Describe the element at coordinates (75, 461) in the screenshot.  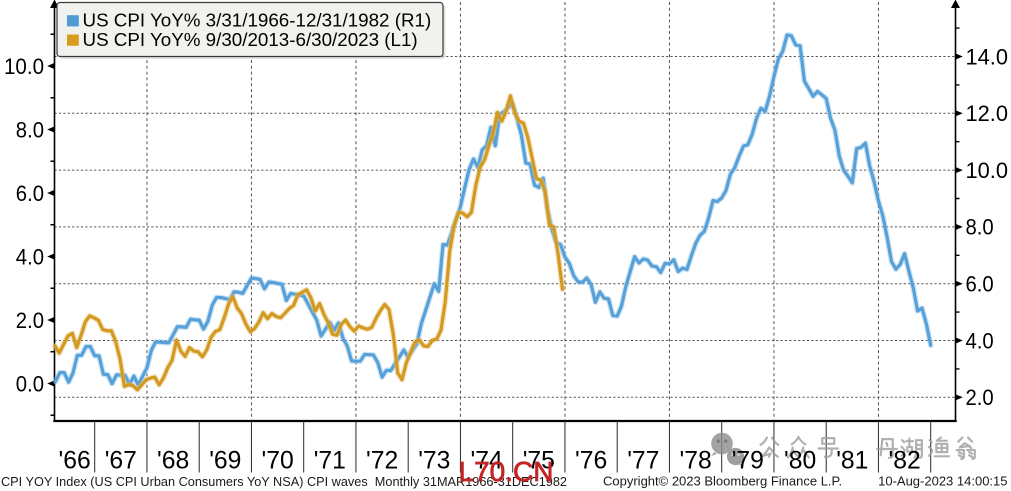
I see `svg-text: '66` at that location.